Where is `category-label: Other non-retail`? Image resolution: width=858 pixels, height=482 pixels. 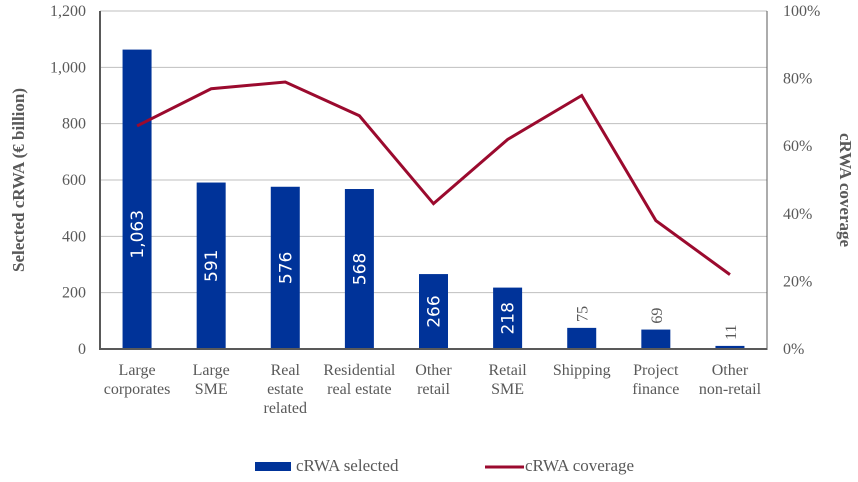
category-label: Other non-retail is located at coordinates (730, 380).